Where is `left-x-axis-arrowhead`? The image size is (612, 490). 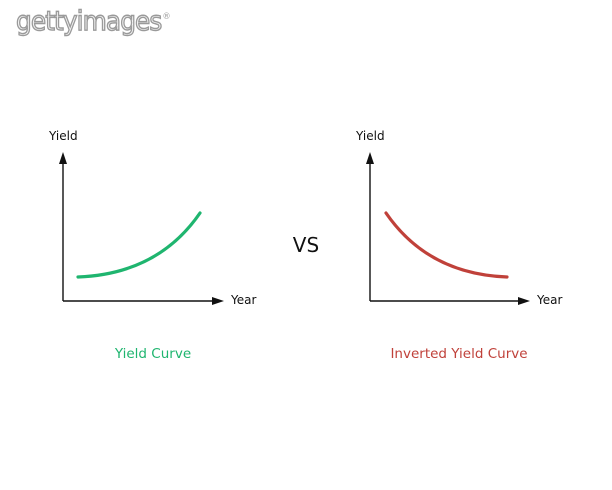
left-x-axis-arrowhead is located at coordinates (218, 301).